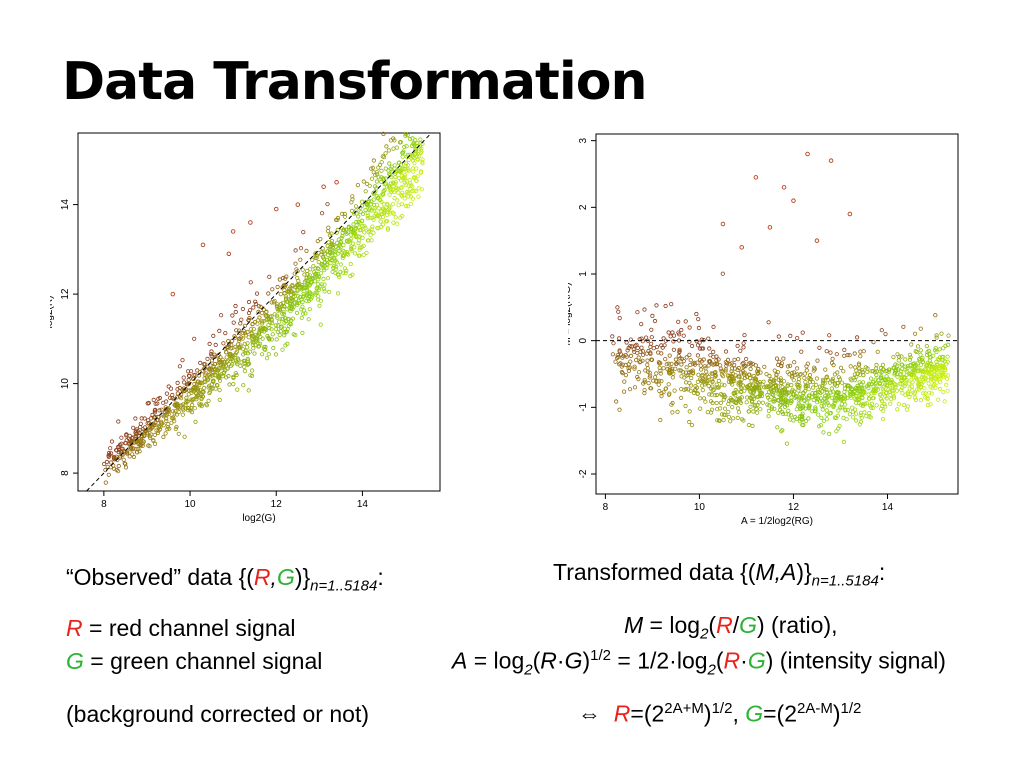 The height and width of the screenshot is (768, 1024). Describe the element at coordinates (804, 572) in the screenshot. I see `transformed-close: )}` at that location.